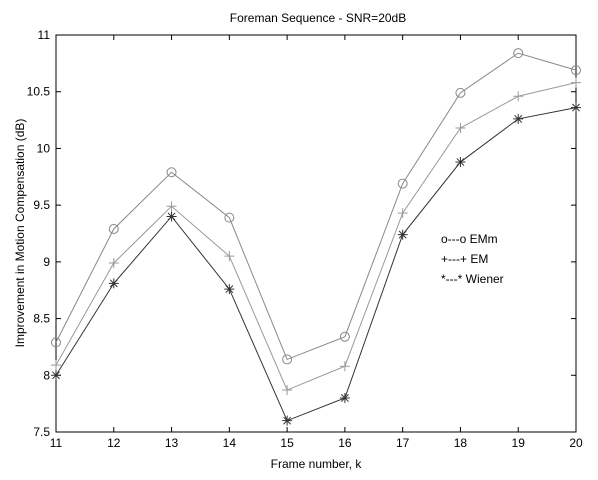 The height and width of the screenshot is (480, 598). Describe the element at coordinates (39, 92) in the screenshot. I see `y-tick-label: 10.5` at that location.